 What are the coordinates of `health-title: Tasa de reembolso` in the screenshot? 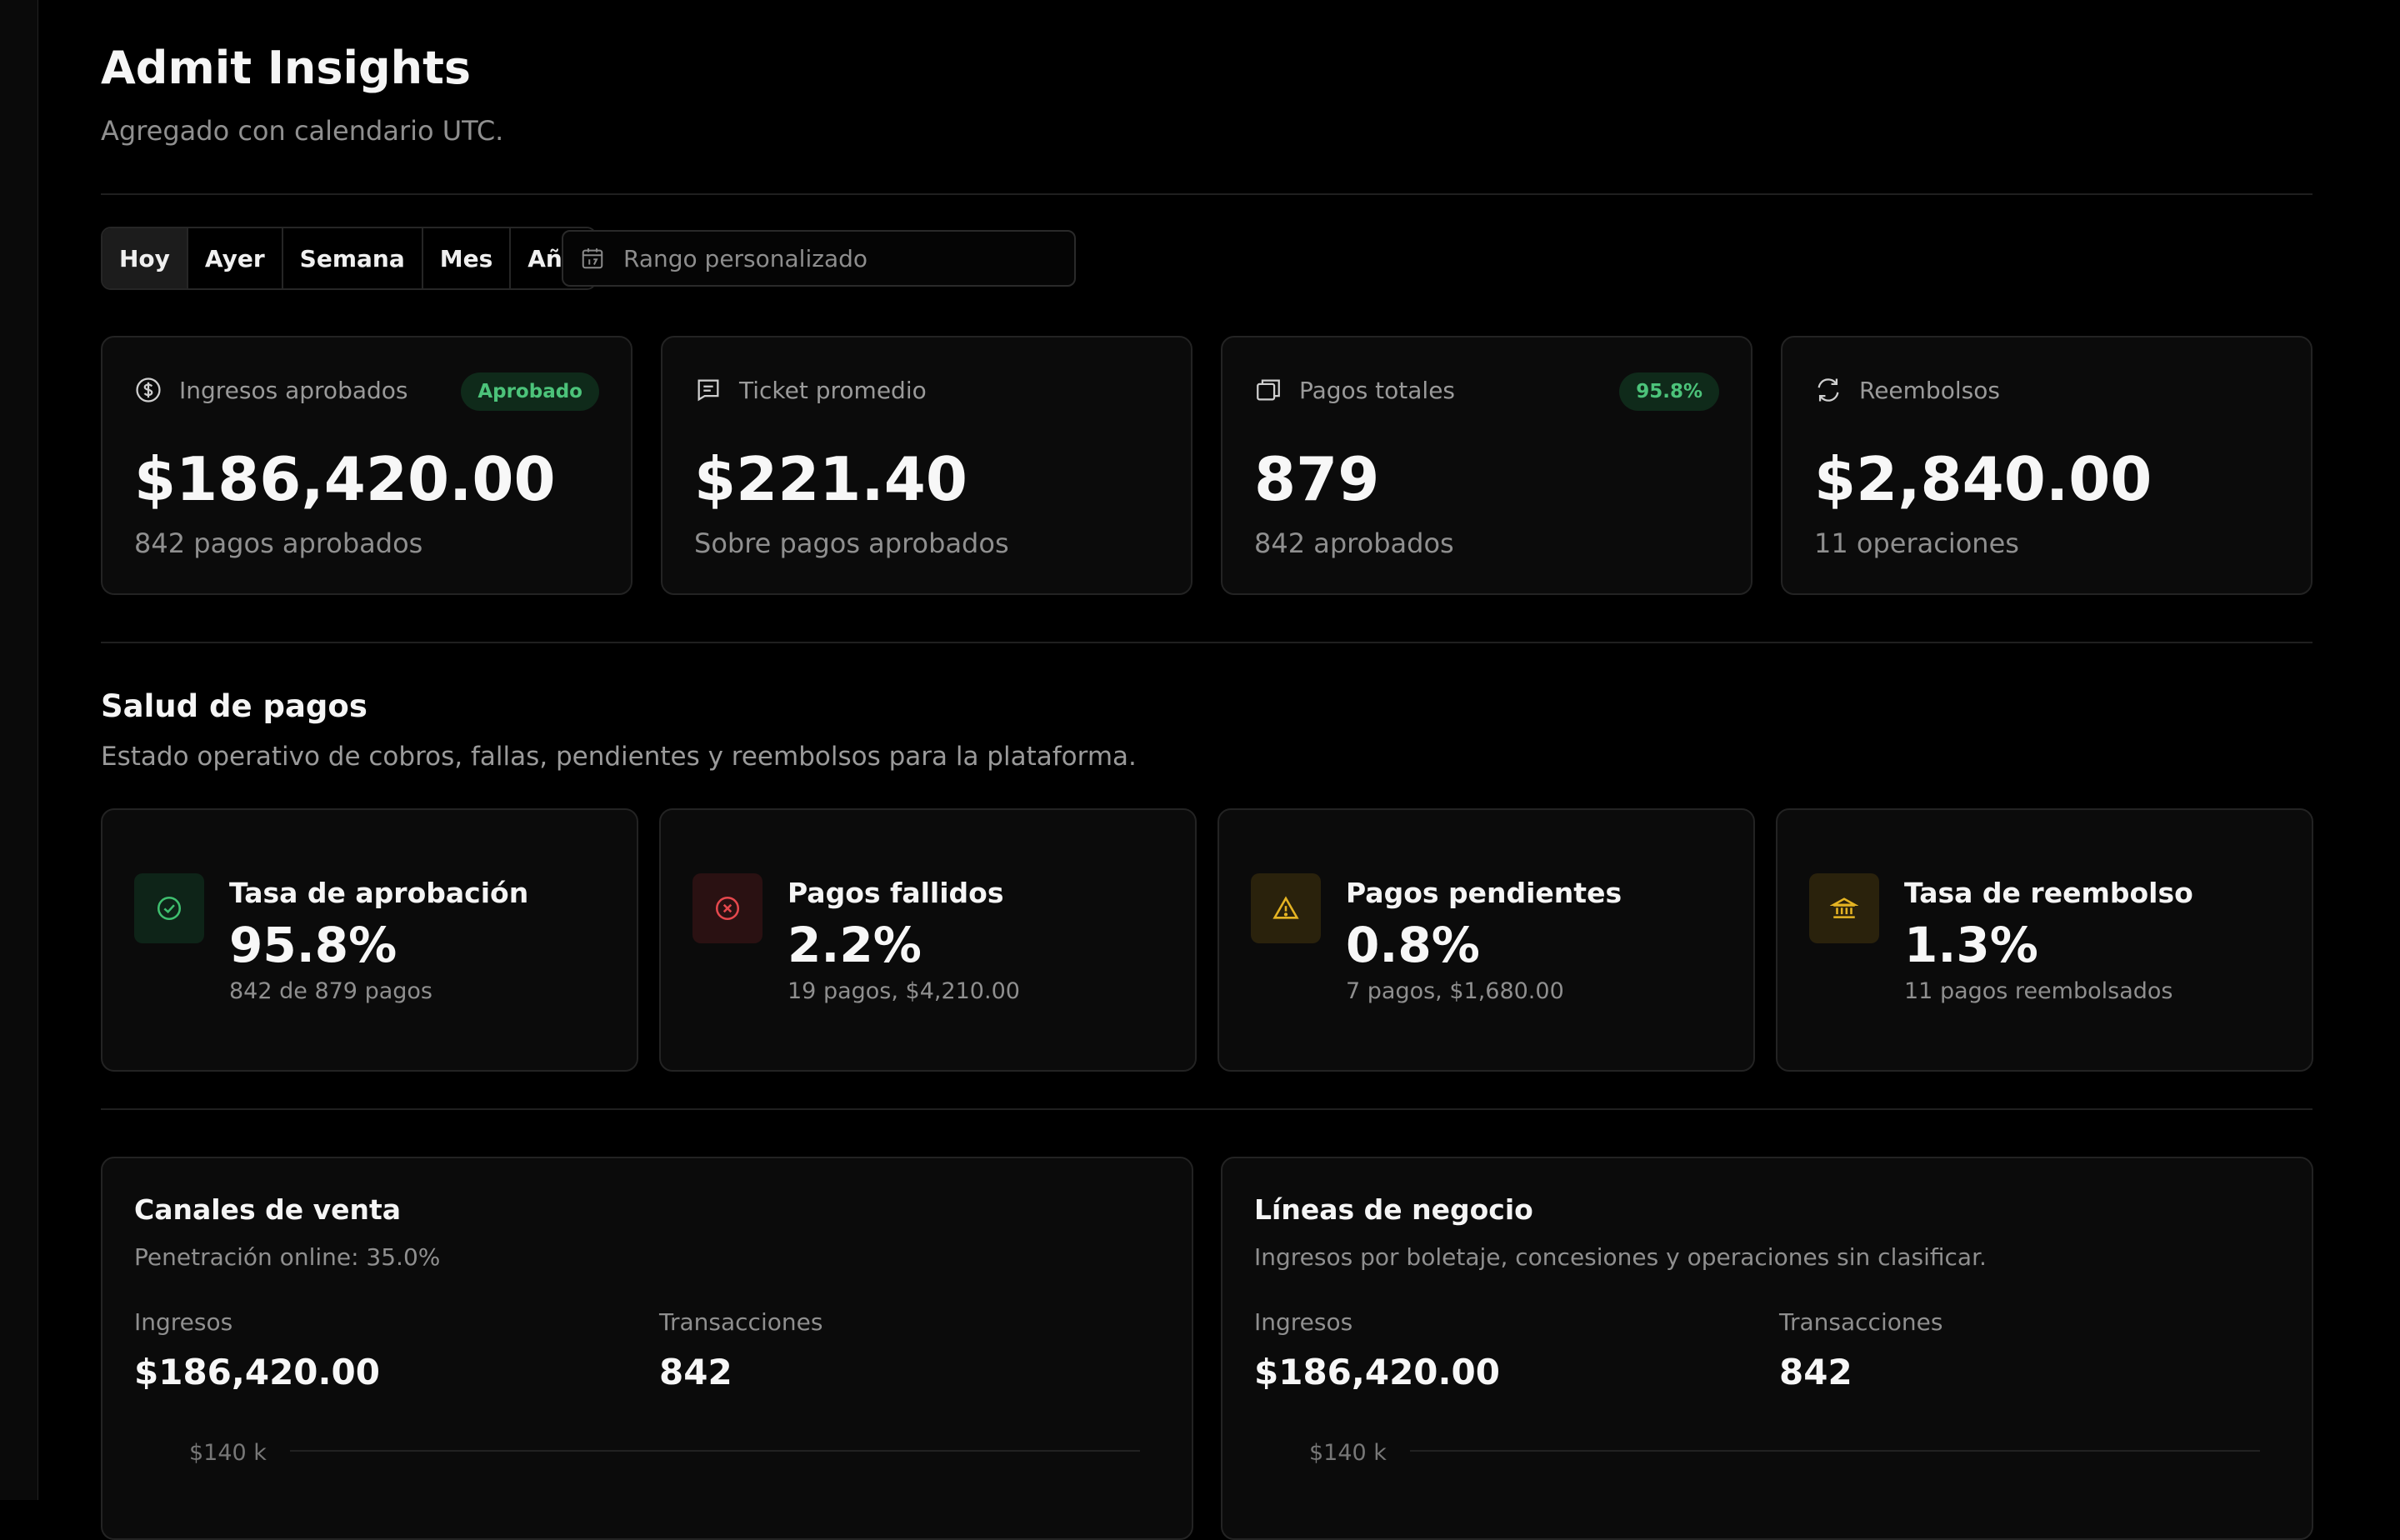 It's located at (2048, 893).